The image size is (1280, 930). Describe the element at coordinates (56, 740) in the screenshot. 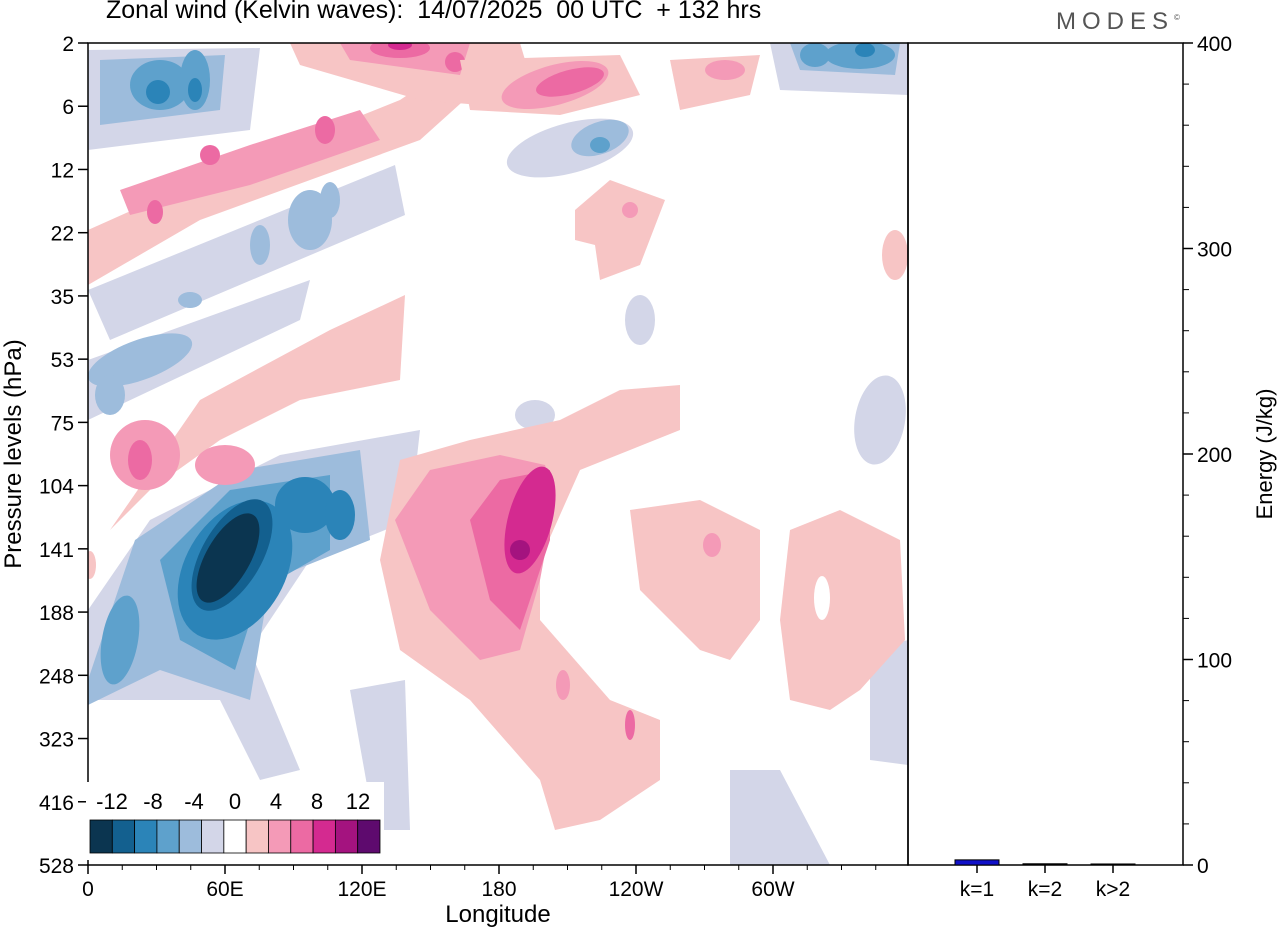

I see `y-tick-label: 323` at that location.